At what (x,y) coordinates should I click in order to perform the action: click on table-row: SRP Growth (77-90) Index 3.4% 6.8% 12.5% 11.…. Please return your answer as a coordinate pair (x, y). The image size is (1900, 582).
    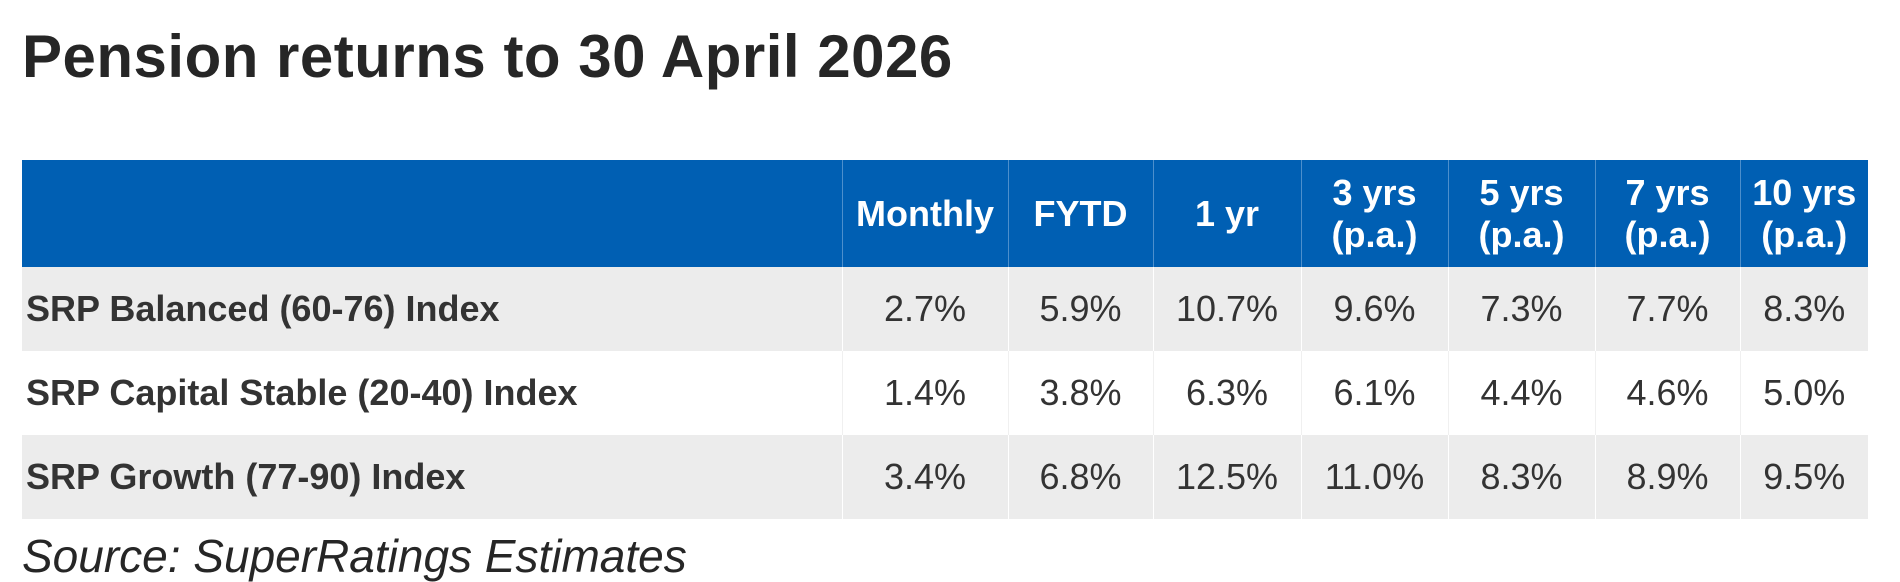
    Looking at the image, I should click on (945, 477).